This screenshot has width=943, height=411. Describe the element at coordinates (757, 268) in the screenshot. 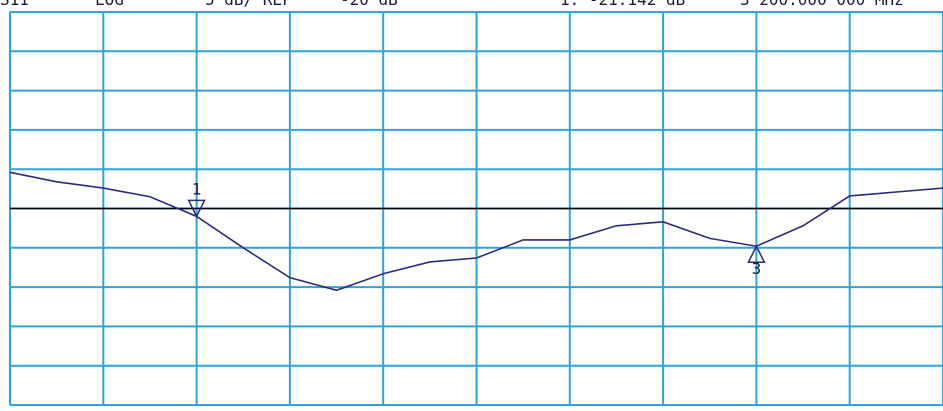

I see `marker-label: 3` at that location.